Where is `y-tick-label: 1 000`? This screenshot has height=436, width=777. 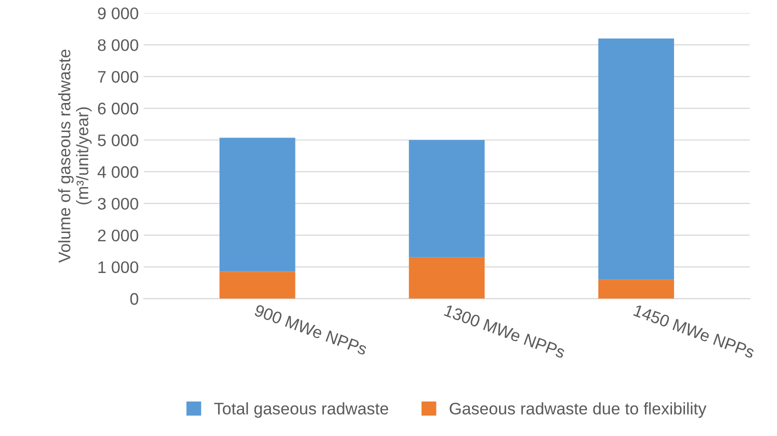 y-tick-label: 1 000 is located at coordinates (118, 267).